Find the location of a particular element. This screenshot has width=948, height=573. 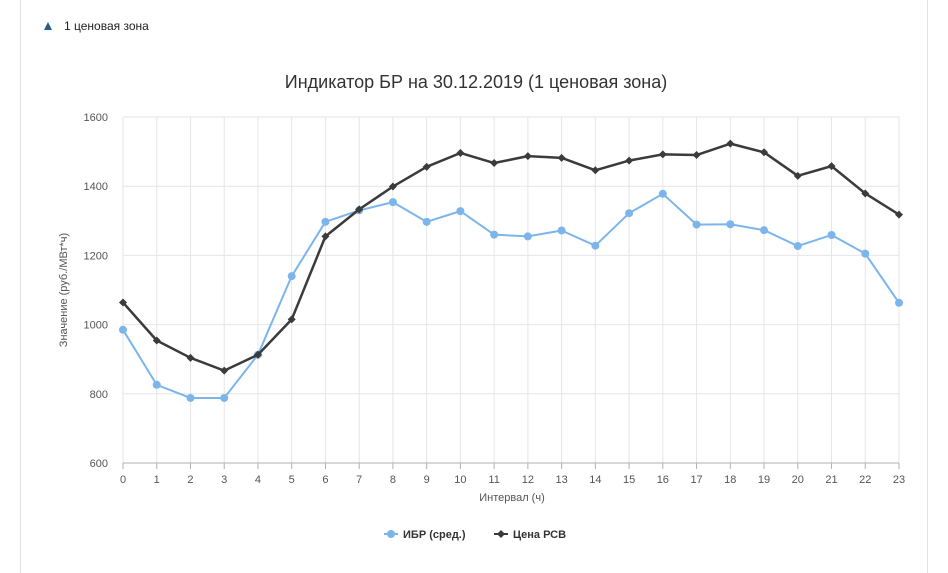

x-tick-label: 13 is located at coordinates (561, 480).